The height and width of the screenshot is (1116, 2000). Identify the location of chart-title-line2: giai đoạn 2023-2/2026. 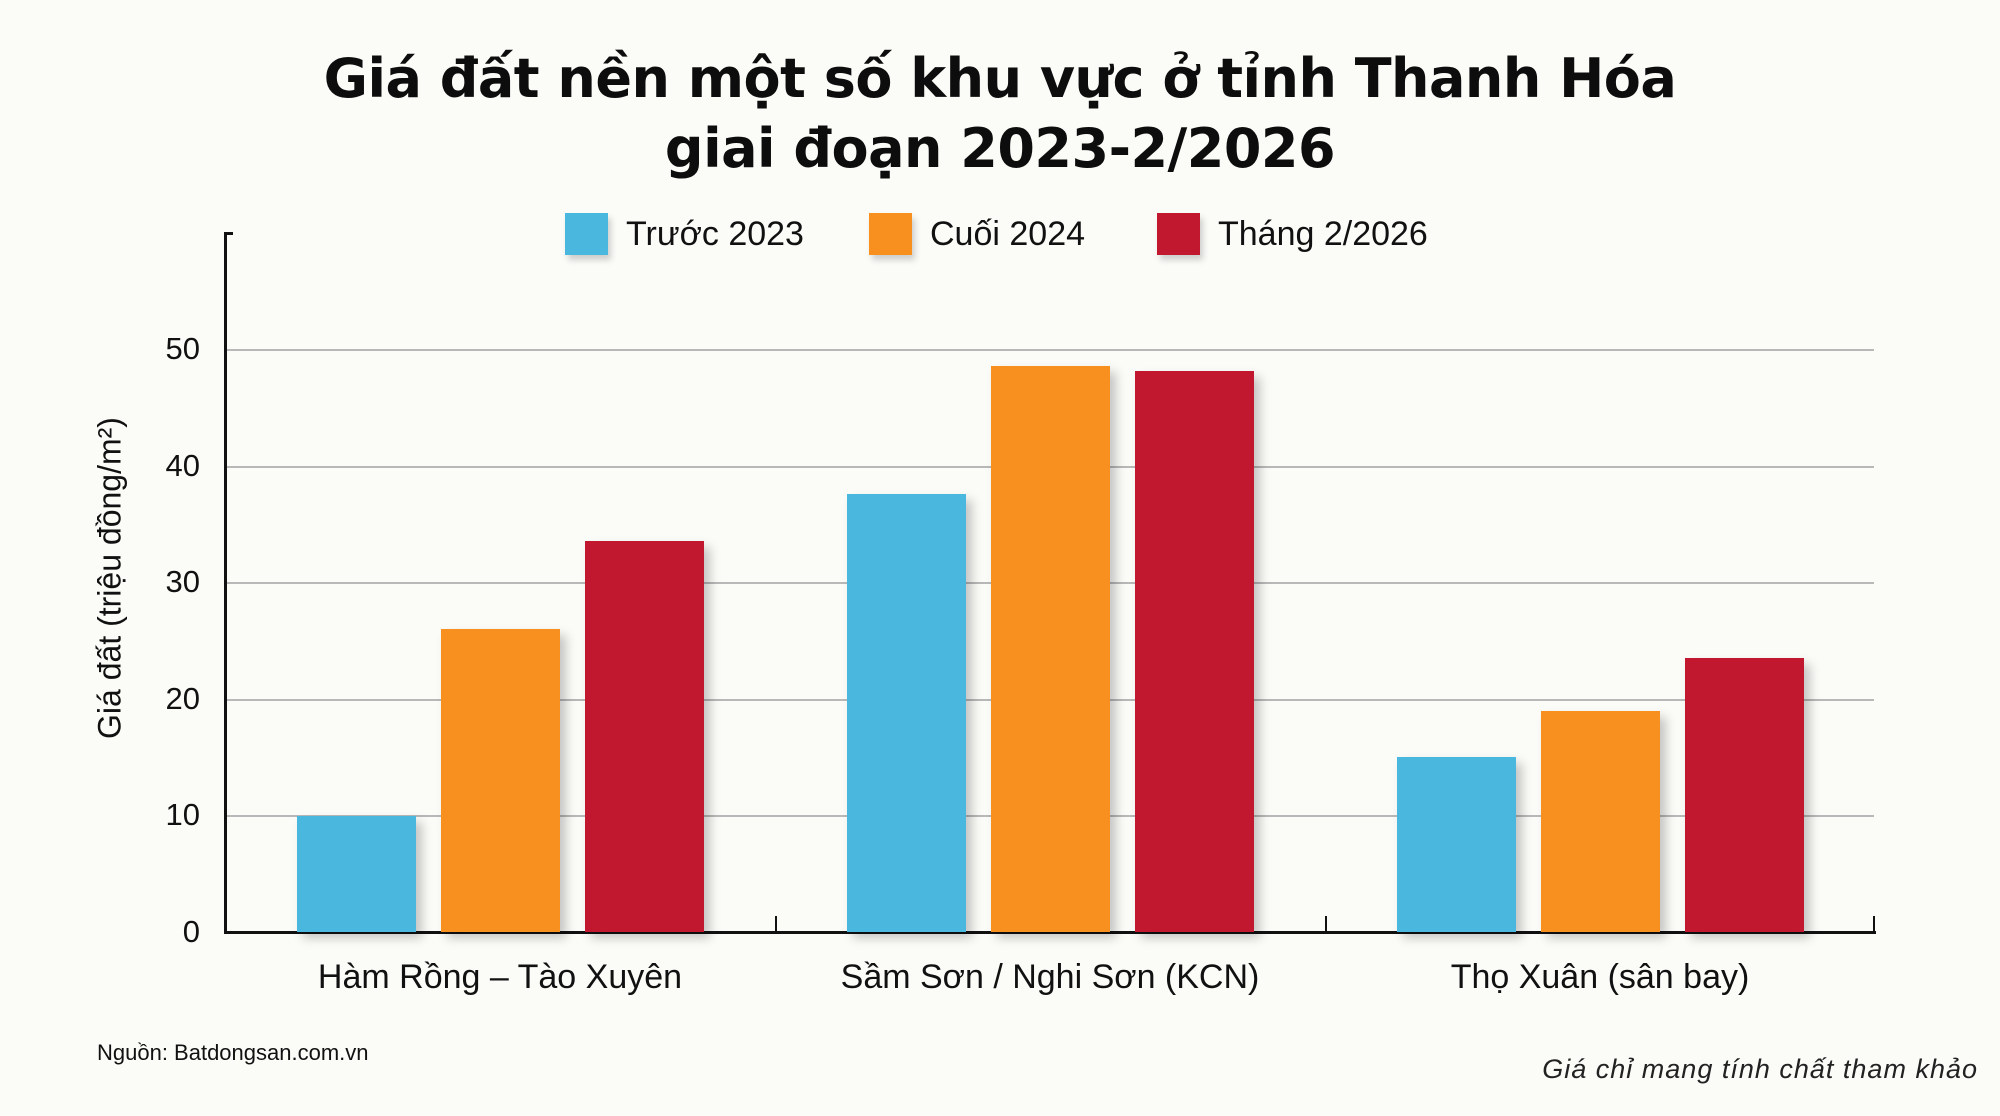
(1000, 148).